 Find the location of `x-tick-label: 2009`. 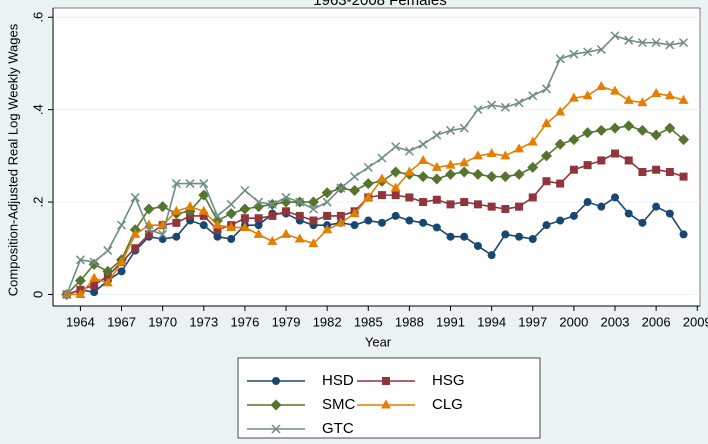

x-tick-label: 2009 is located at coordinates (695, 321).